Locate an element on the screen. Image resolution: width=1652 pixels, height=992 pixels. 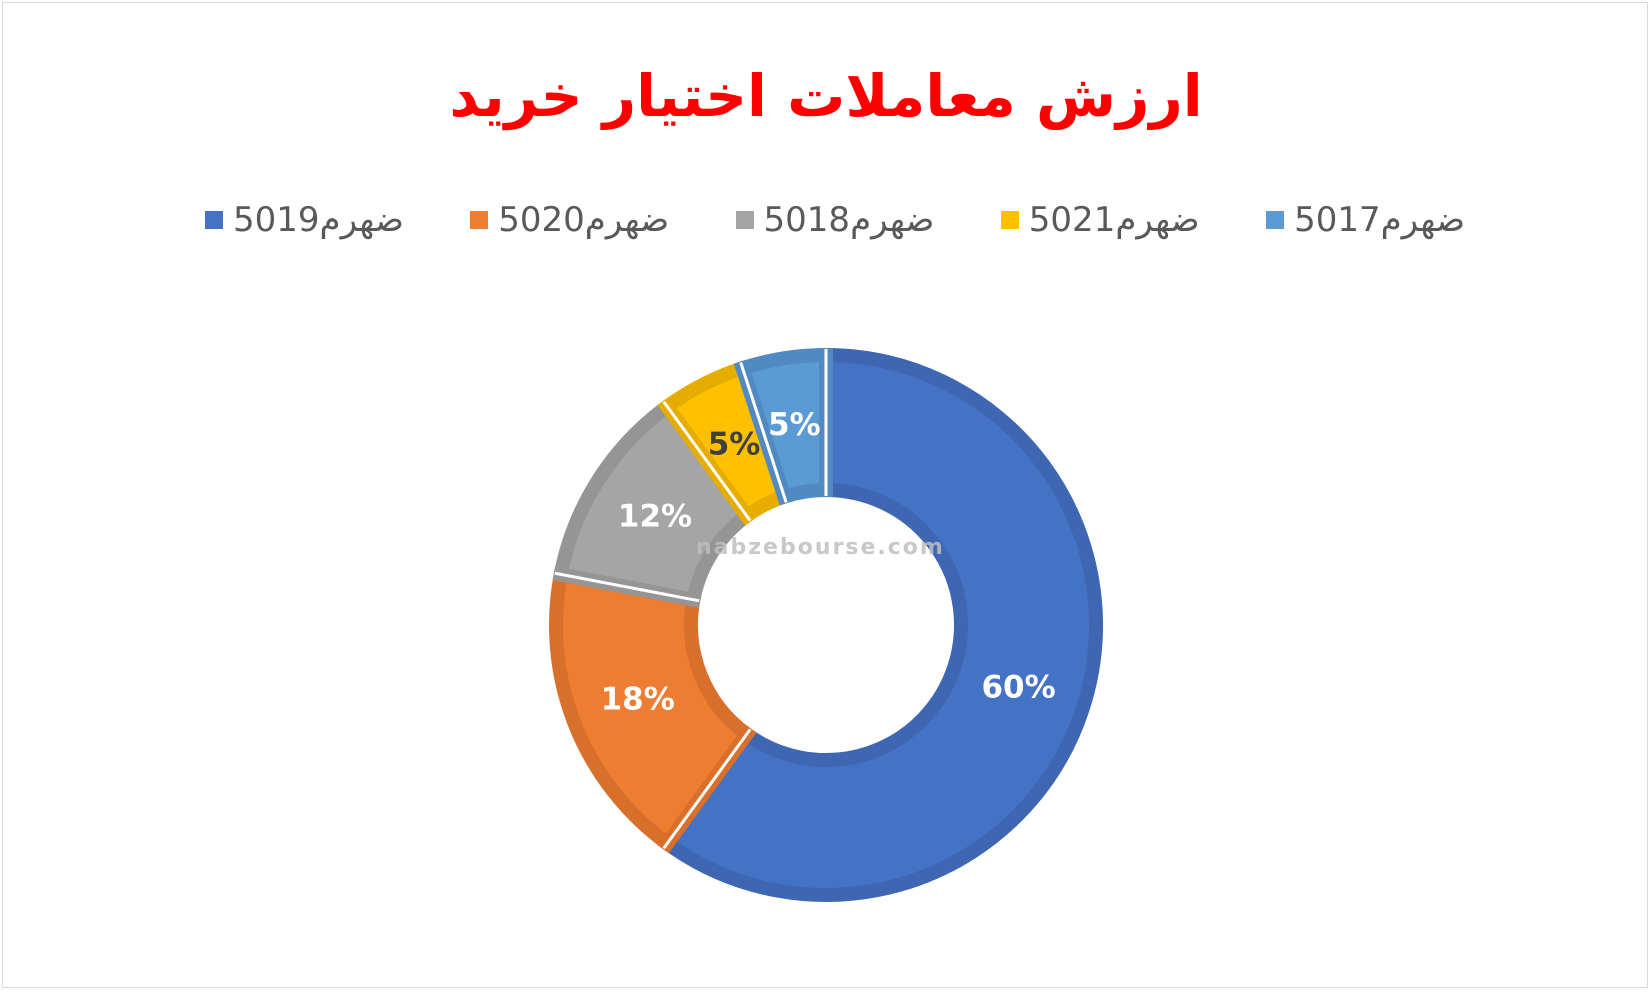
legend-item: ضهرم5020 is located at coordinates (569, 220).